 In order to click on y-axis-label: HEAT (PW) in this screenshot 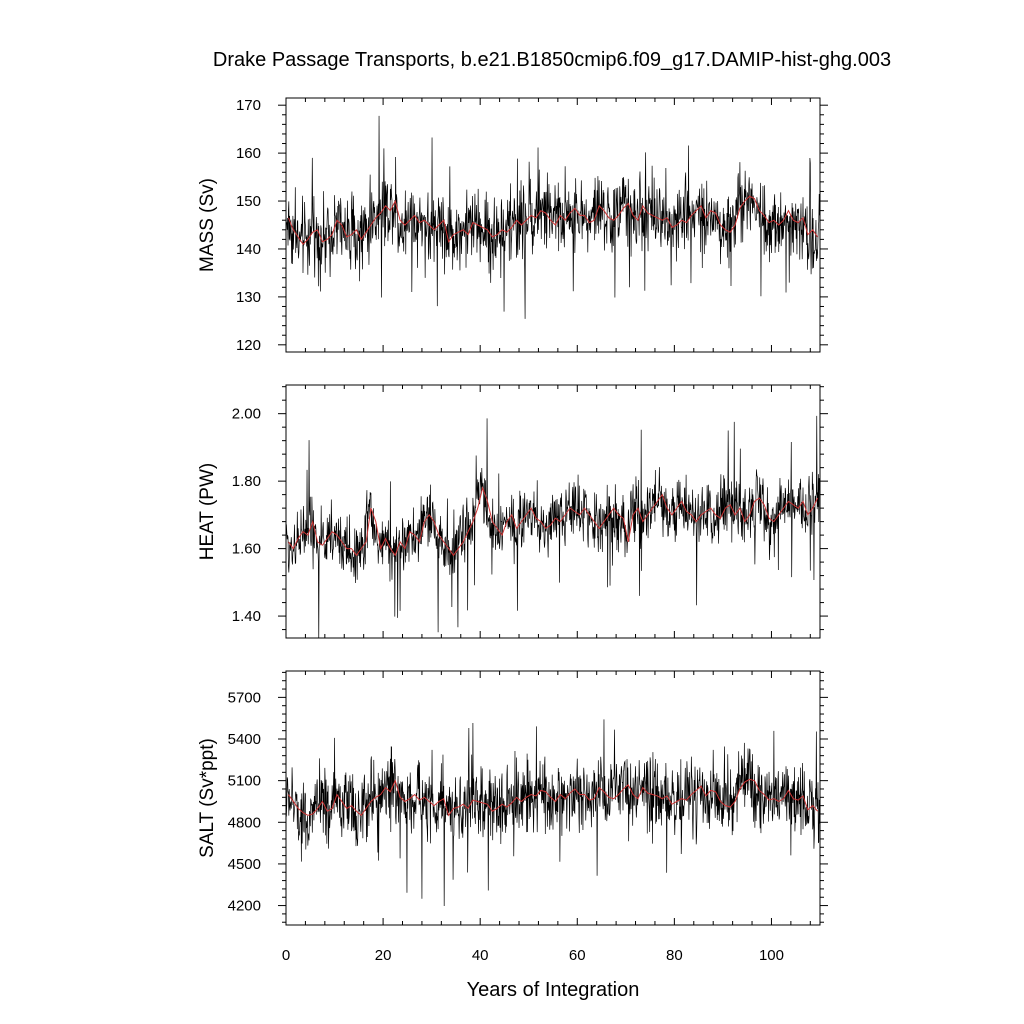, I will do `click(207, 511)`.